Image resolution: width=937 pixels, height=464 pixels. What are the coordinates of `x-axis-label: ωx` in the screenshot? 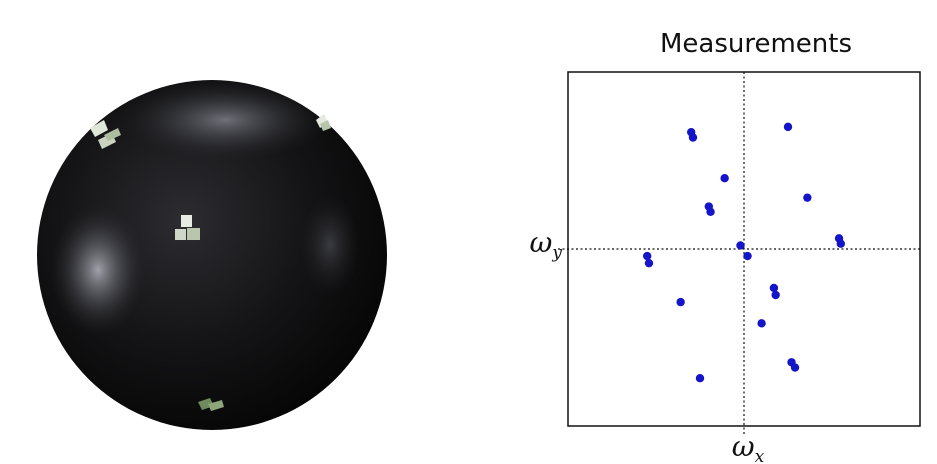 It's located at (748, 447).